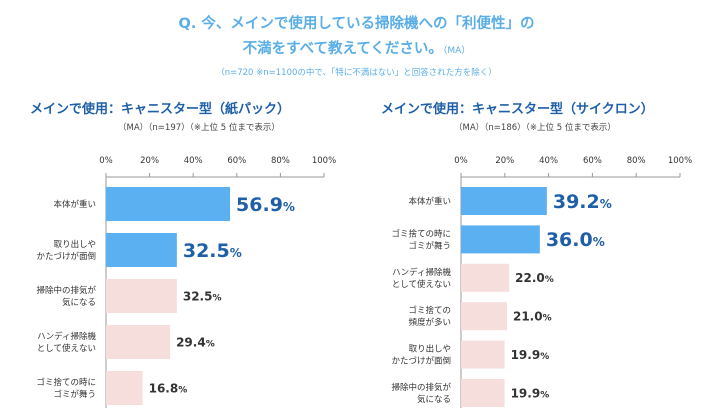 The width and height of the screenshot is (713, 416). I want to click on right-category-label: 本体が重い, so click(429, 201).